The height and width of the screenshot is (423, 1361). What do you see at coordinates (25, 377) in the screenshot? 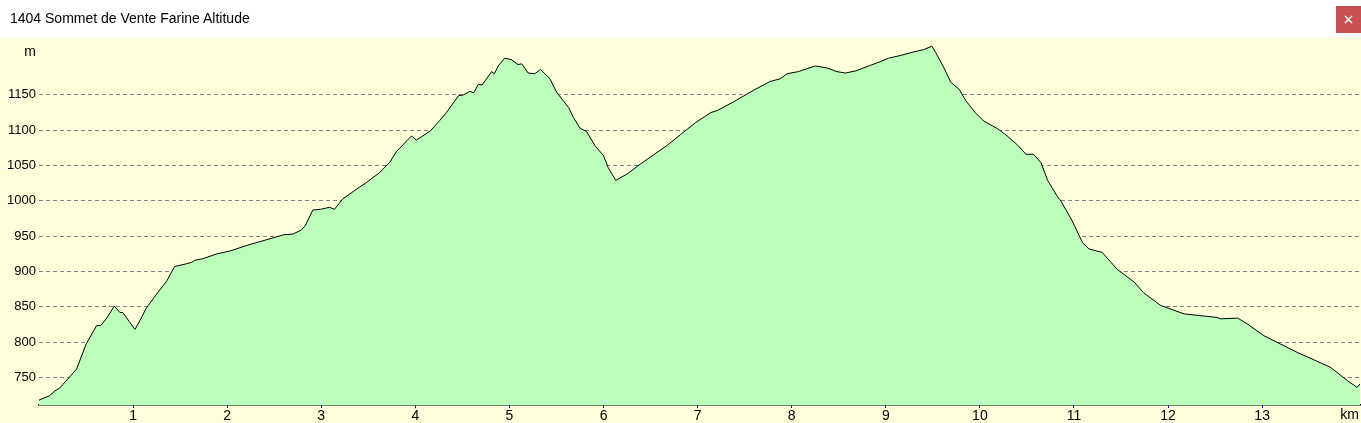
I see `y-tick-label: 750` at bounding box center [25, 377].